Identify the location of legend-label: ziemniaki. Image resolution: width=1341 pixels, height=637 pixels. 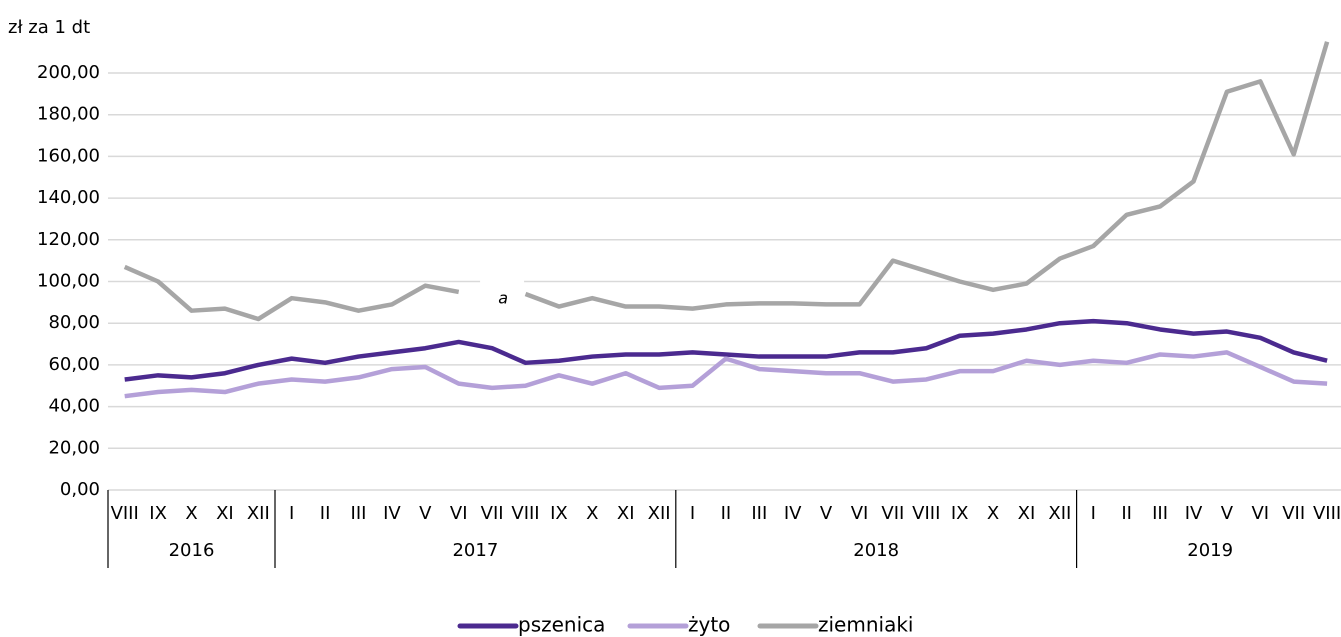
(865, 625).